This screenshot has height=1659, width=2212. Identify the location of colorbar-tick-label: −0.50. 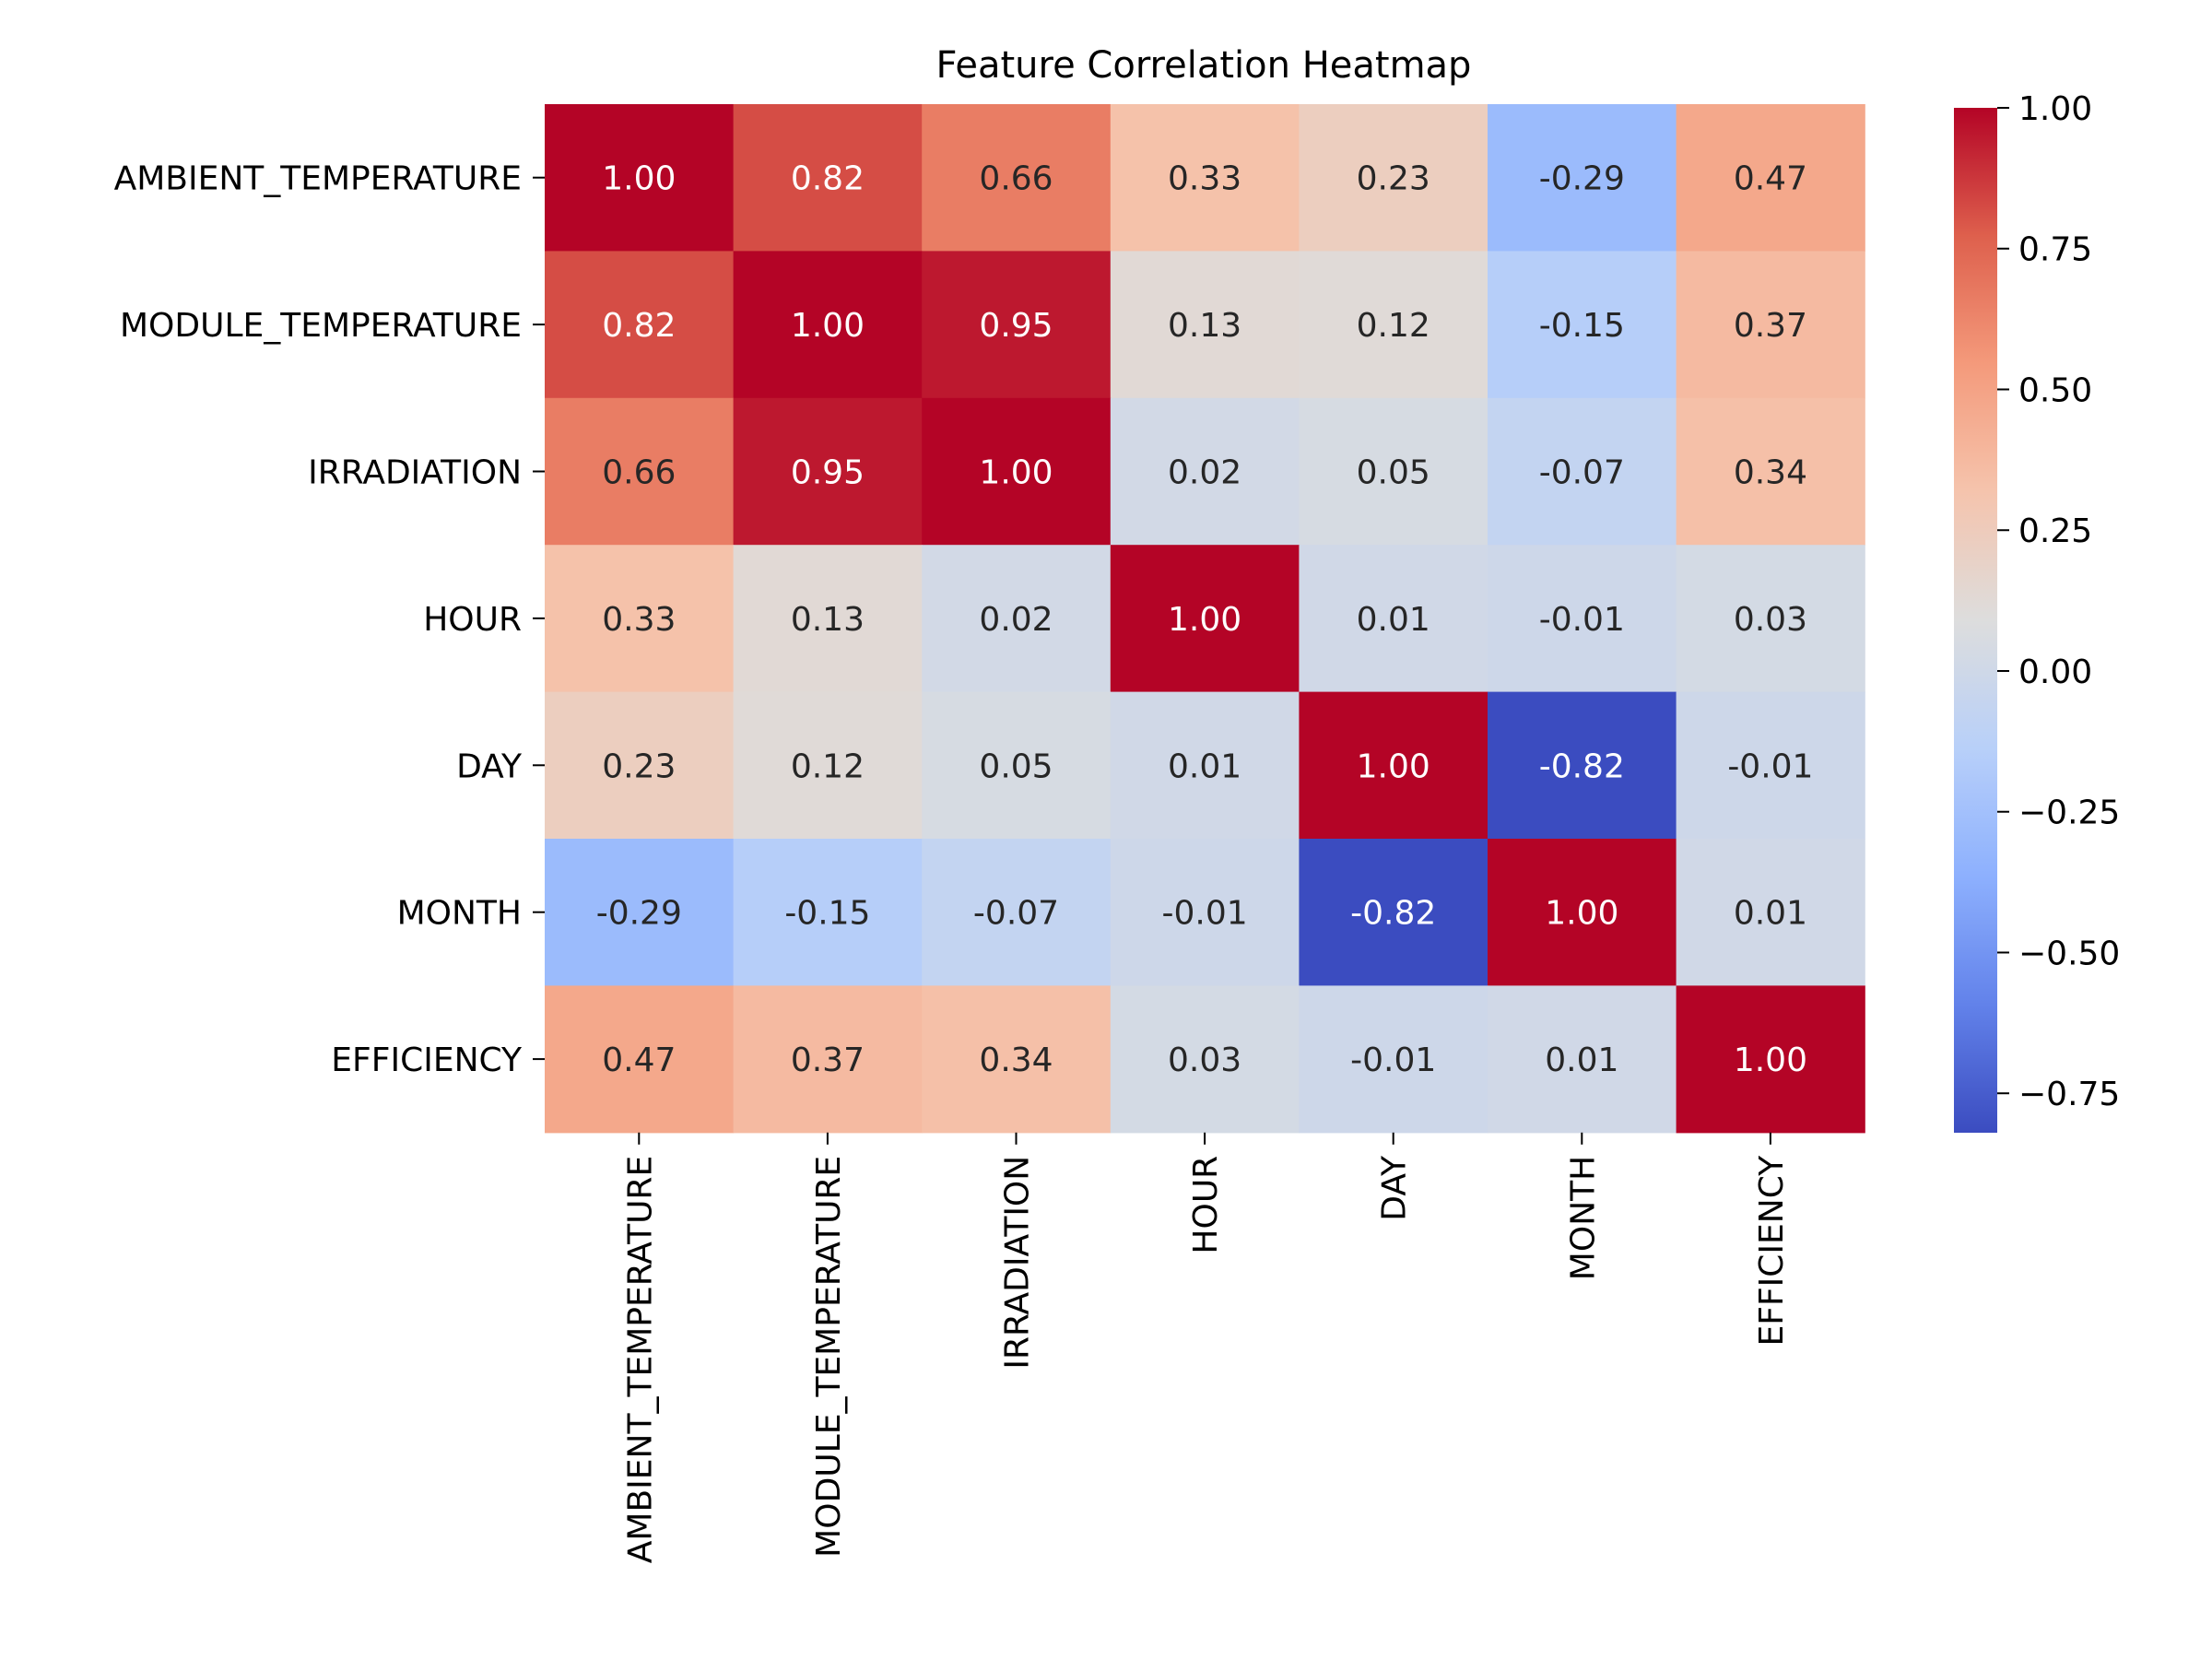
(2069, 953).